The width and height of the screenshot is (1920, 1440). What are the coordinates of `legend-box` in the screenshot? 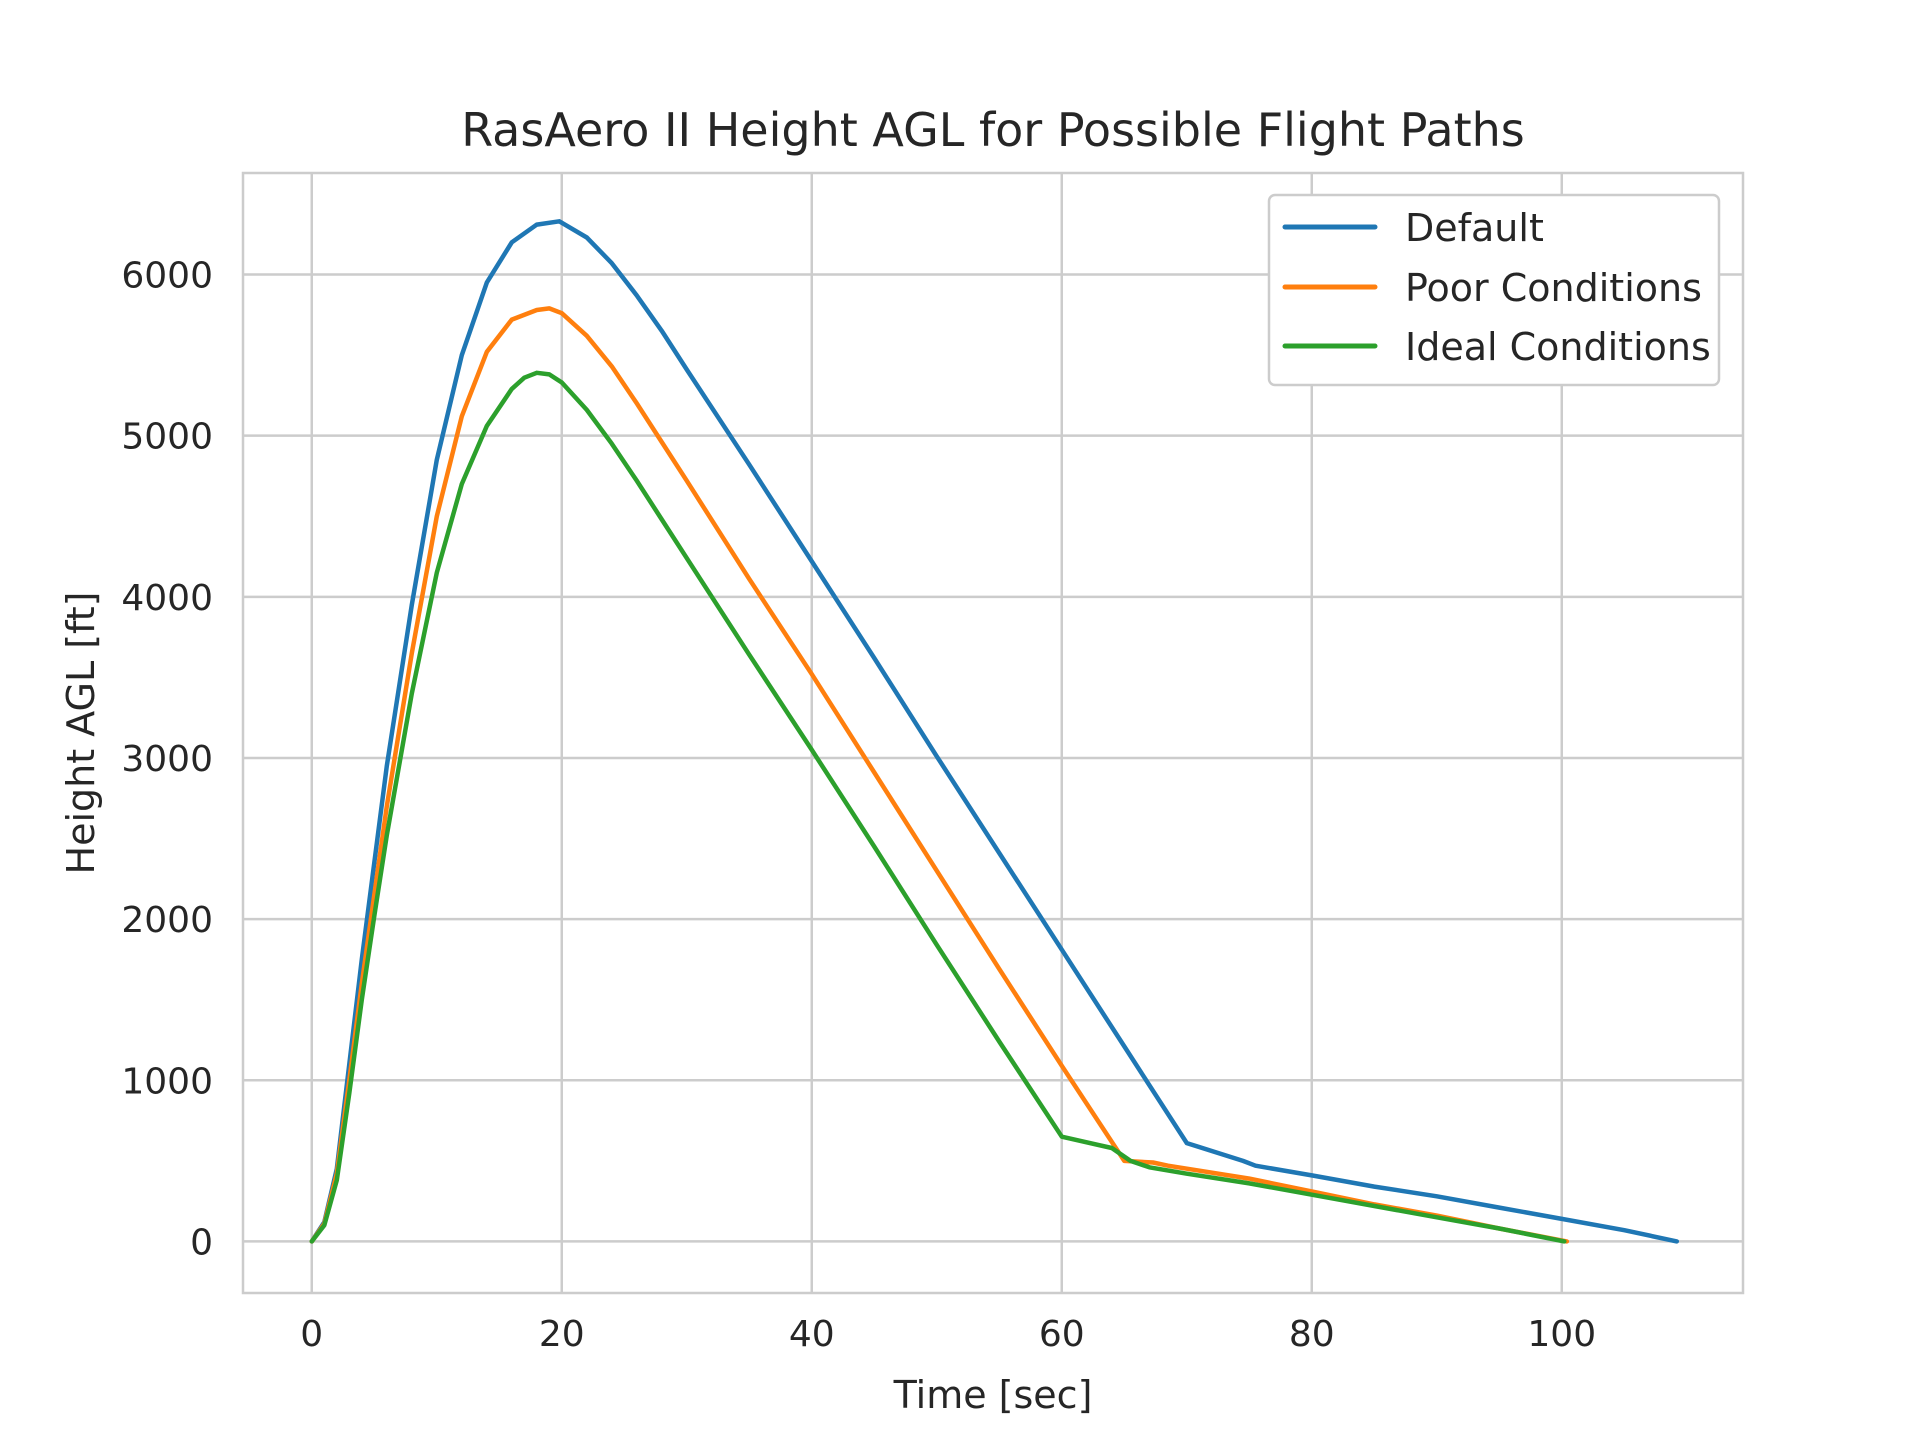 It's located at (1494, 290).